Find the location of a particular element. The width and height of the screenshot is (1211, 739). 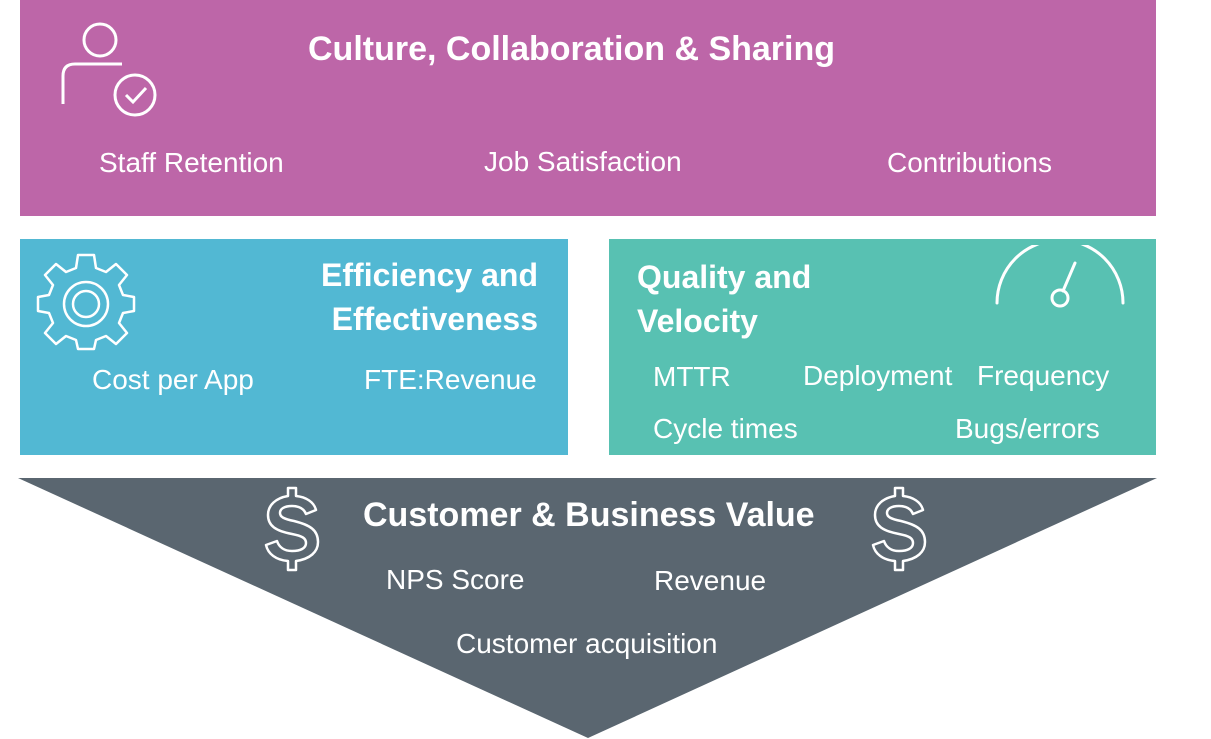

quality-item-cycle-times: Cycle times is located at coordinates (725, 428).